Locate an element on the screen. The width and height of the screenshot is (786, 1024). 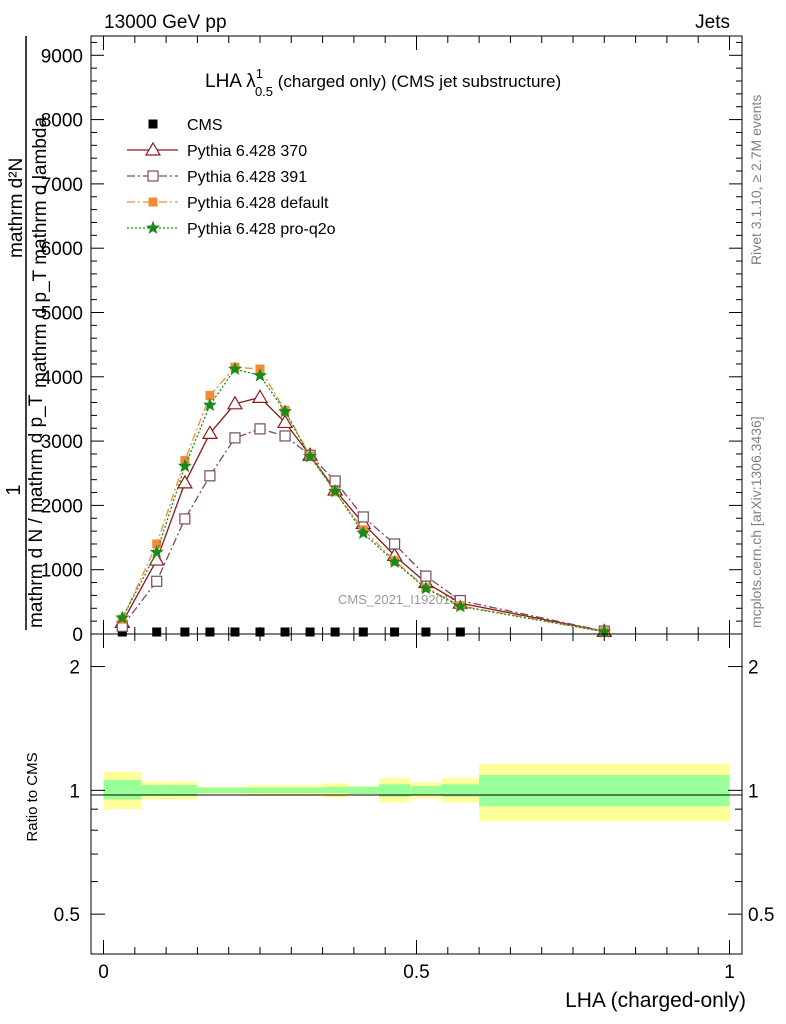
ratio-y-tick-label-right: 2 is located at coordinates (753, 668).